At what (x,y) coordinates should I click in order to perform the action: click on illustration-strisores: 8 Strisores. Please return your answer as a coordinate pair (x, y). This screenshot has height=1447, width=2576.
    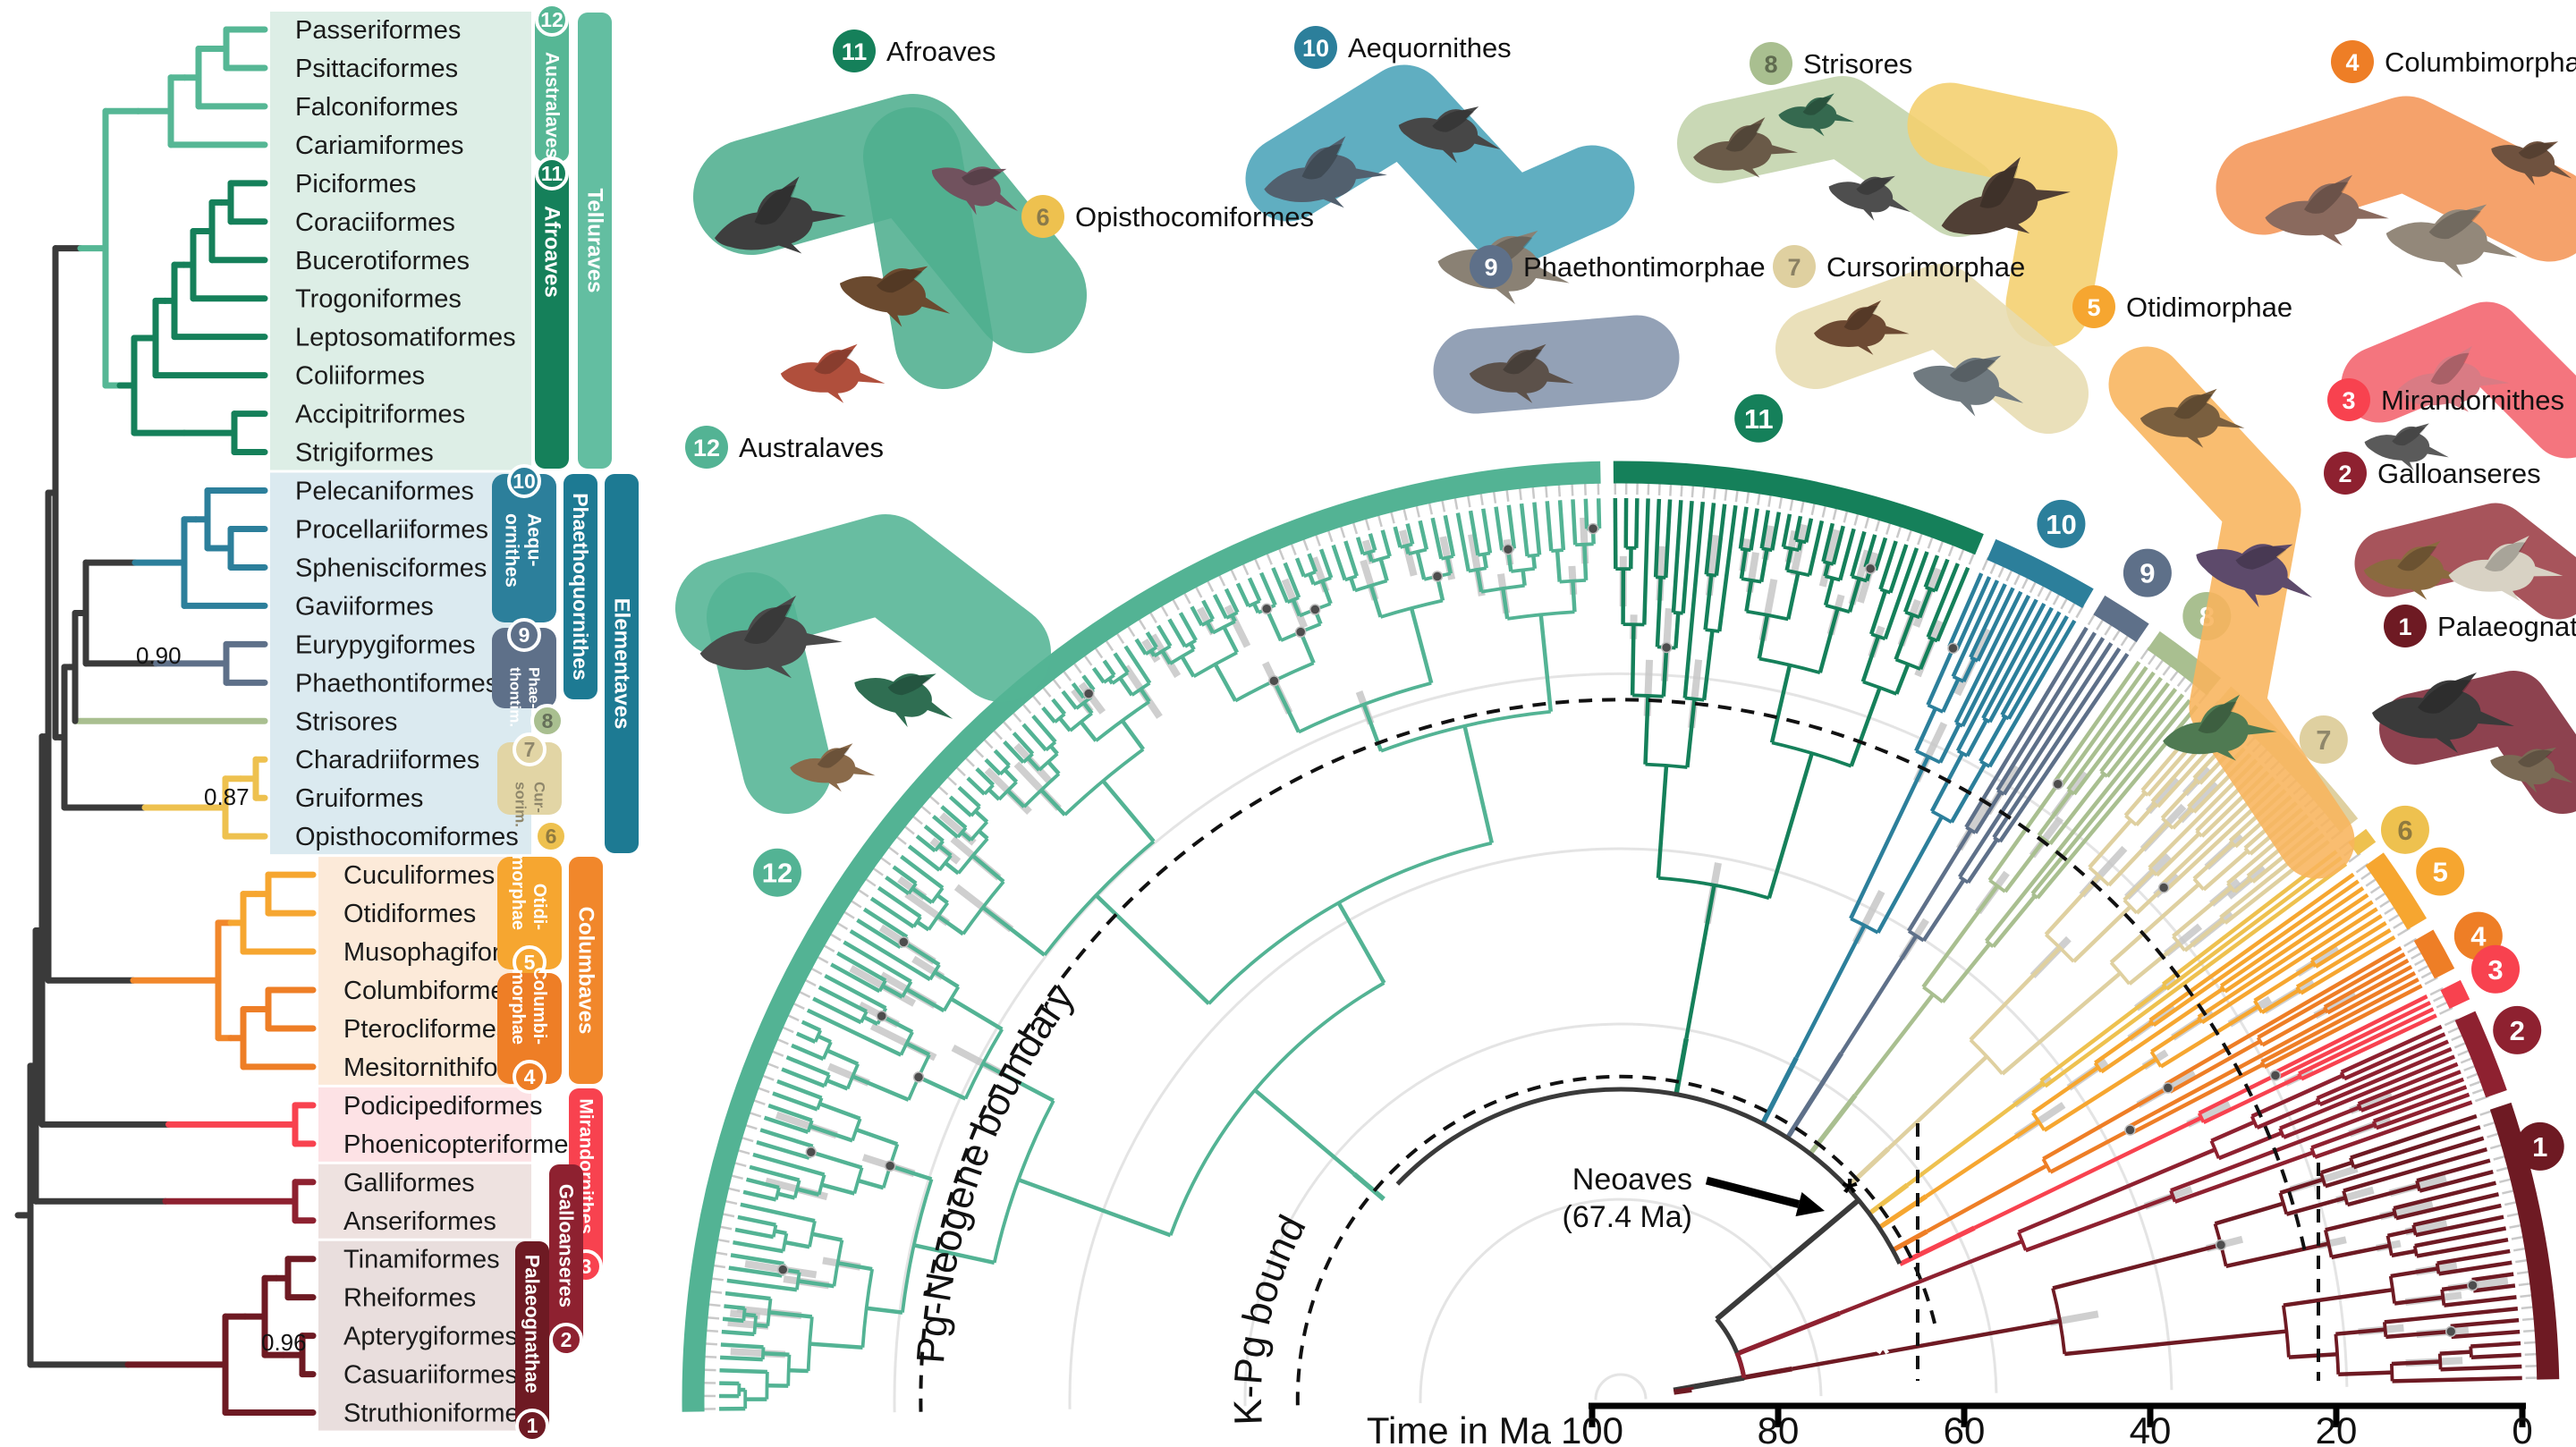
    Looking at the image, I should click on (1838, 139).